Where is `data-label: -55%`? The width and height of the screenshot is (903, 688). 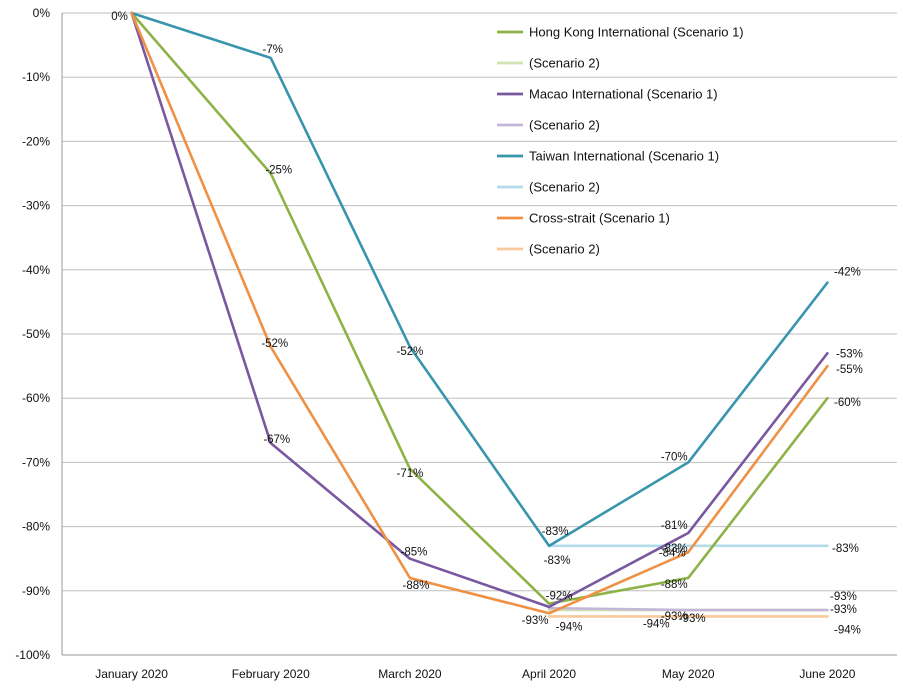 data-label: -55% is located at coordinates (849, 370).